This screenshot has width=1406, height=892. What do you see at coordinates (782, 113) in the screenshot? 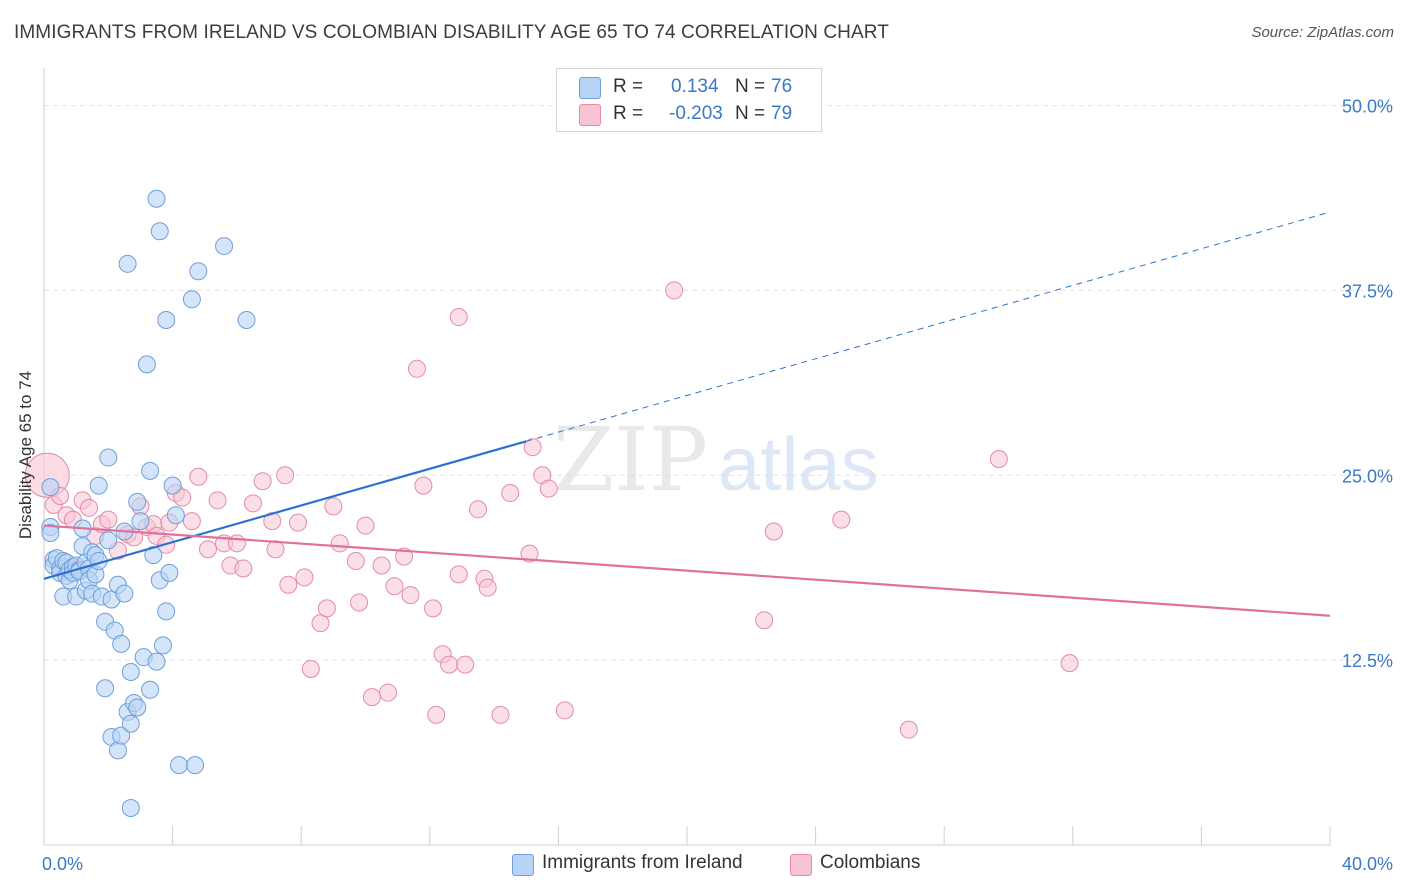
I see `legend-n-value: 79` at bounding box center [782, 113].